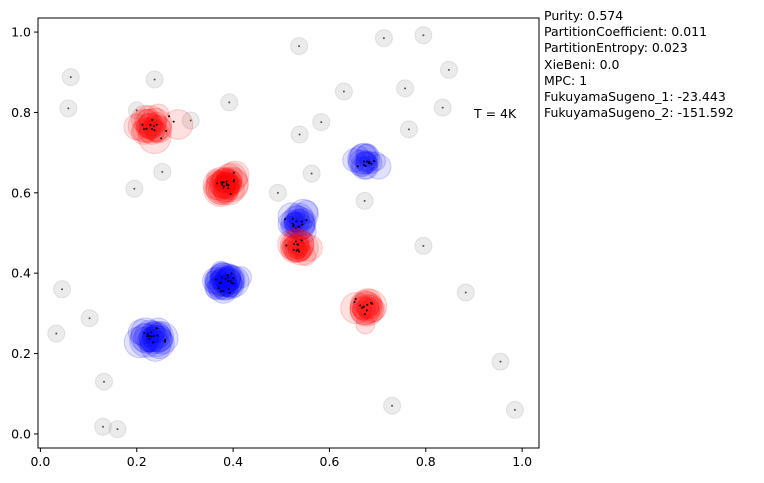 This screenshot has width=764, height=483. I want to click on metric-xie-beni: XieBeni: 0.0, so click(582, 64).